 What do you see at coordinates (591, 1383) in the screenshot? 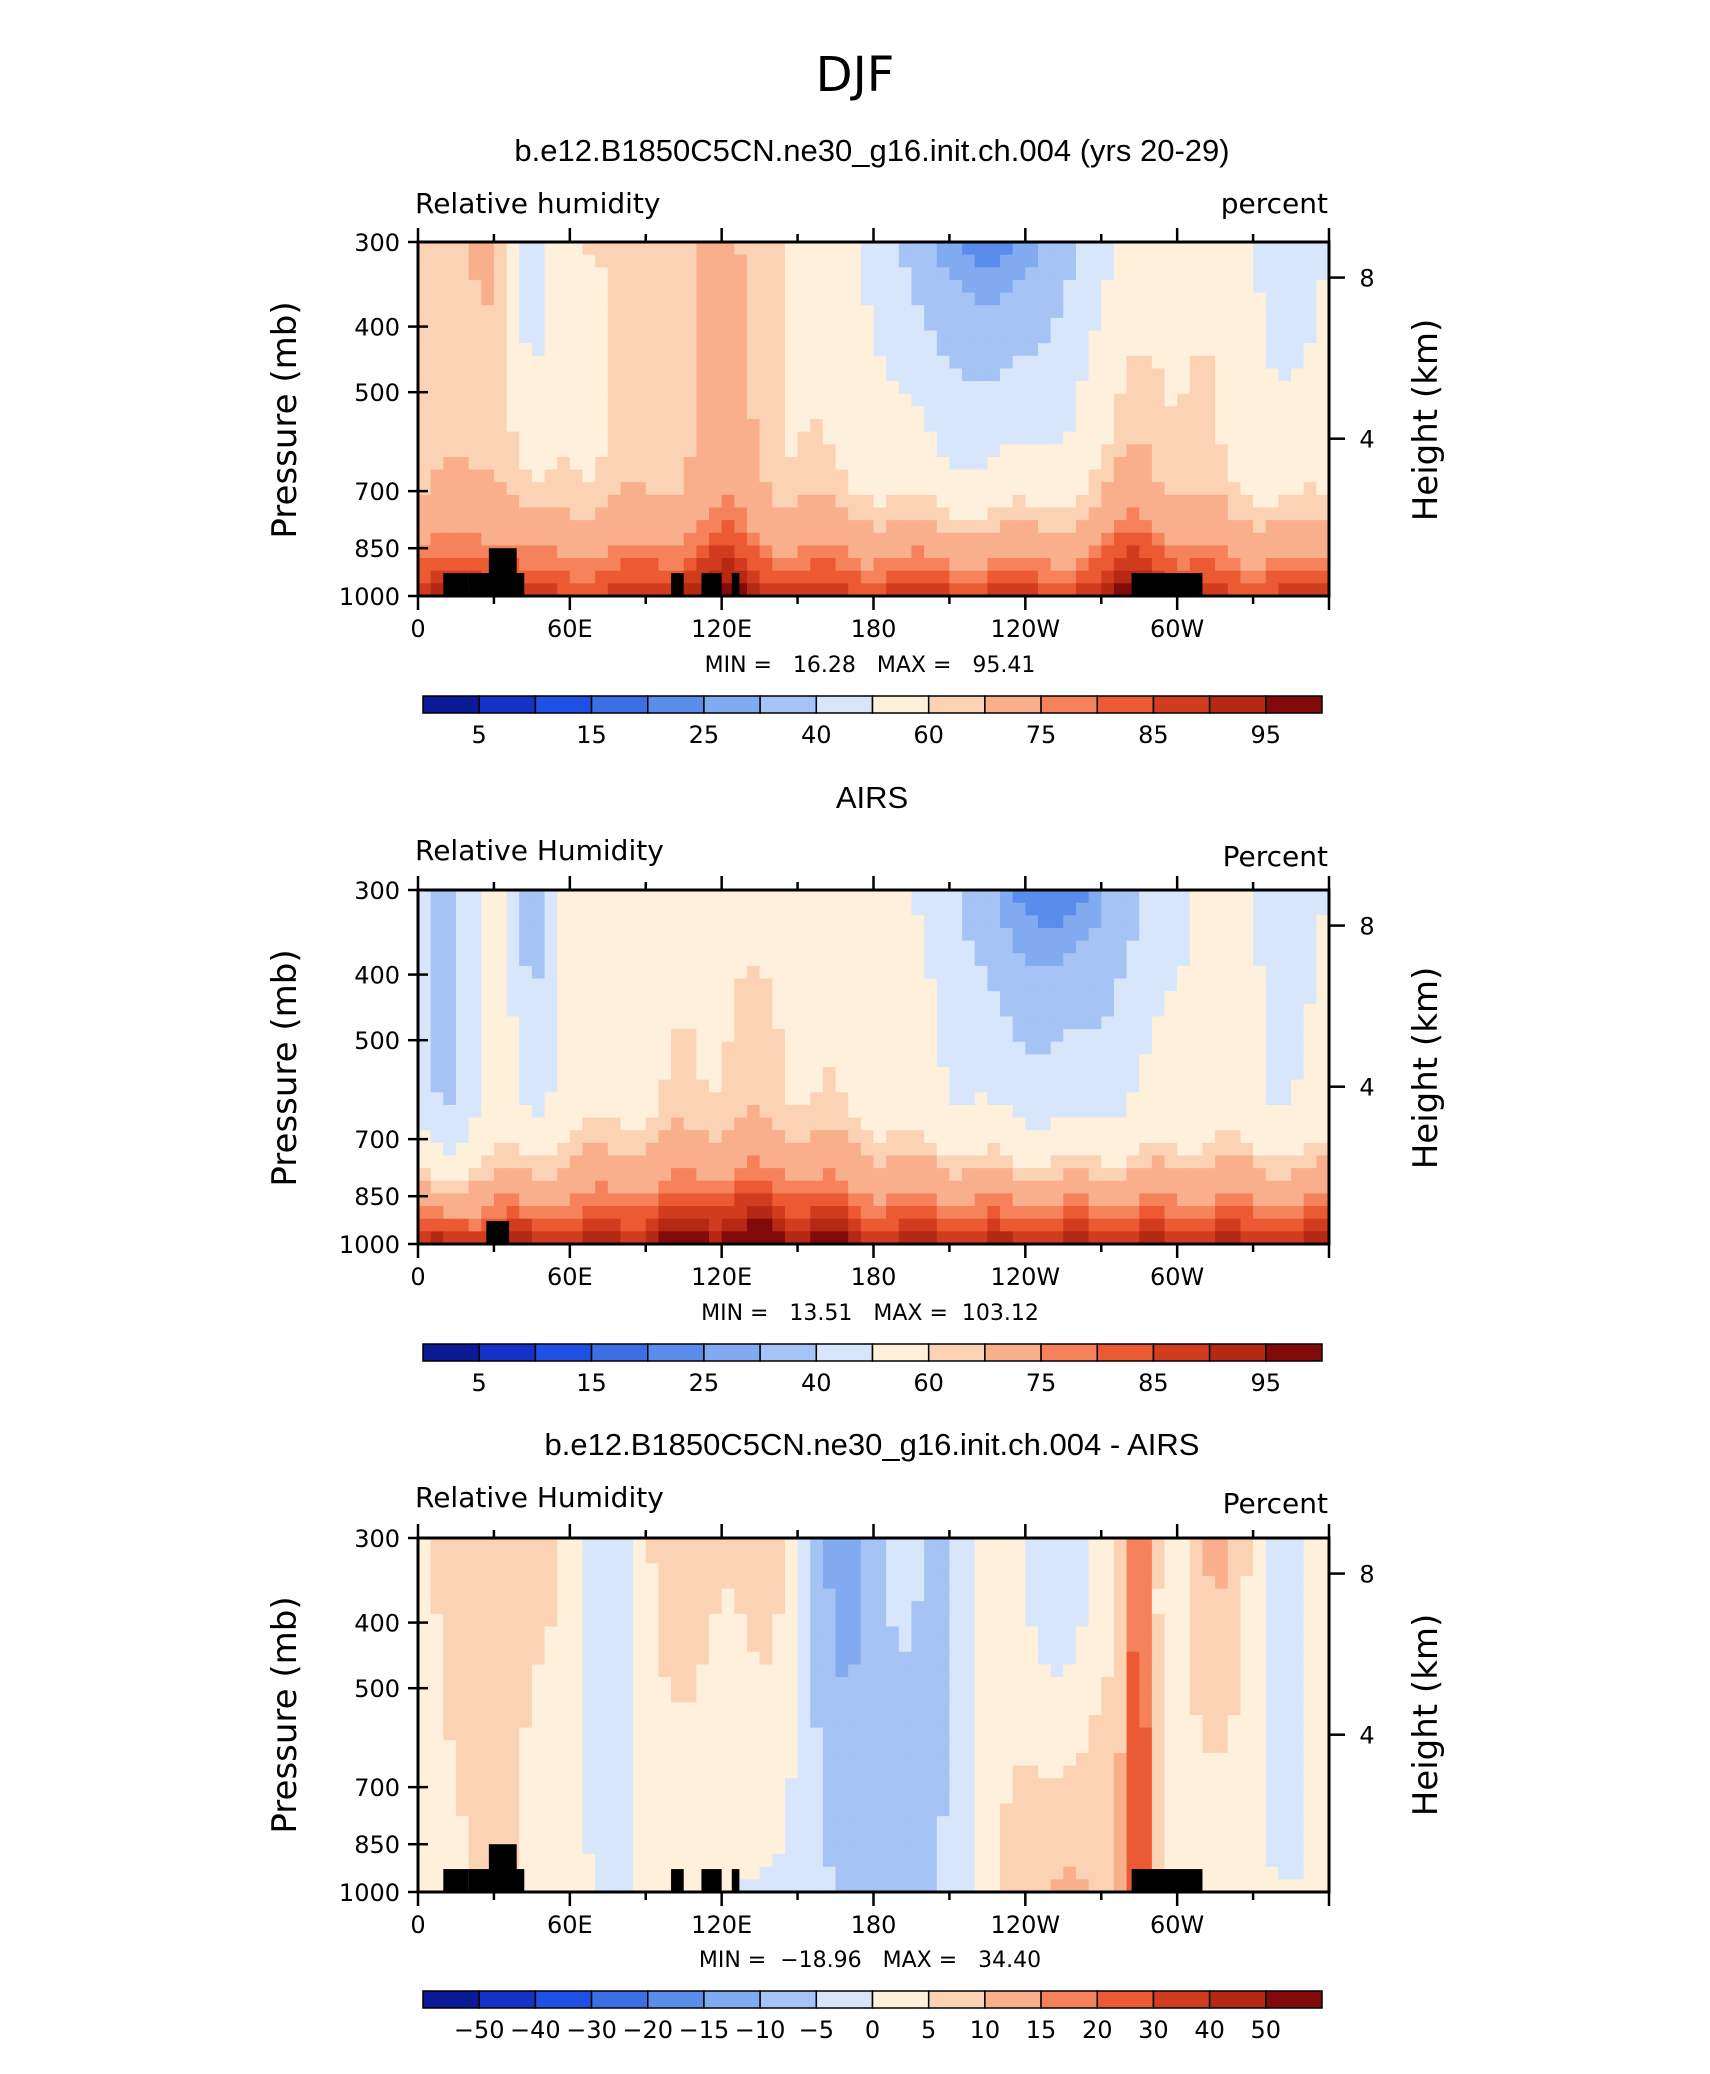
I see `colorbar-label: 15` at bounding box center [591, 1383].